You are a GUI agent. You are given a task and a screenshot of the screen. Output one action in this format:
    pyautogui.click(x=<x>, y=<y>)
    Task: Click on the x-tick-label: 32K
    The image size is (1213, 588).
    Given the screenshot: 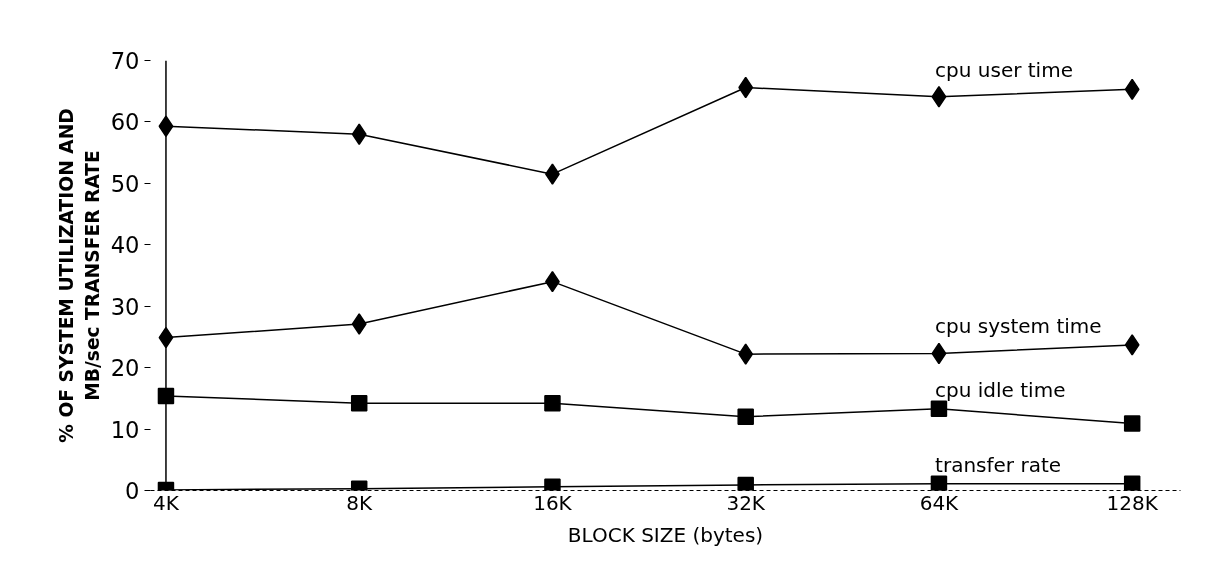 What is the action you would take?
    pyautogui.click(x=746, y=502)
    